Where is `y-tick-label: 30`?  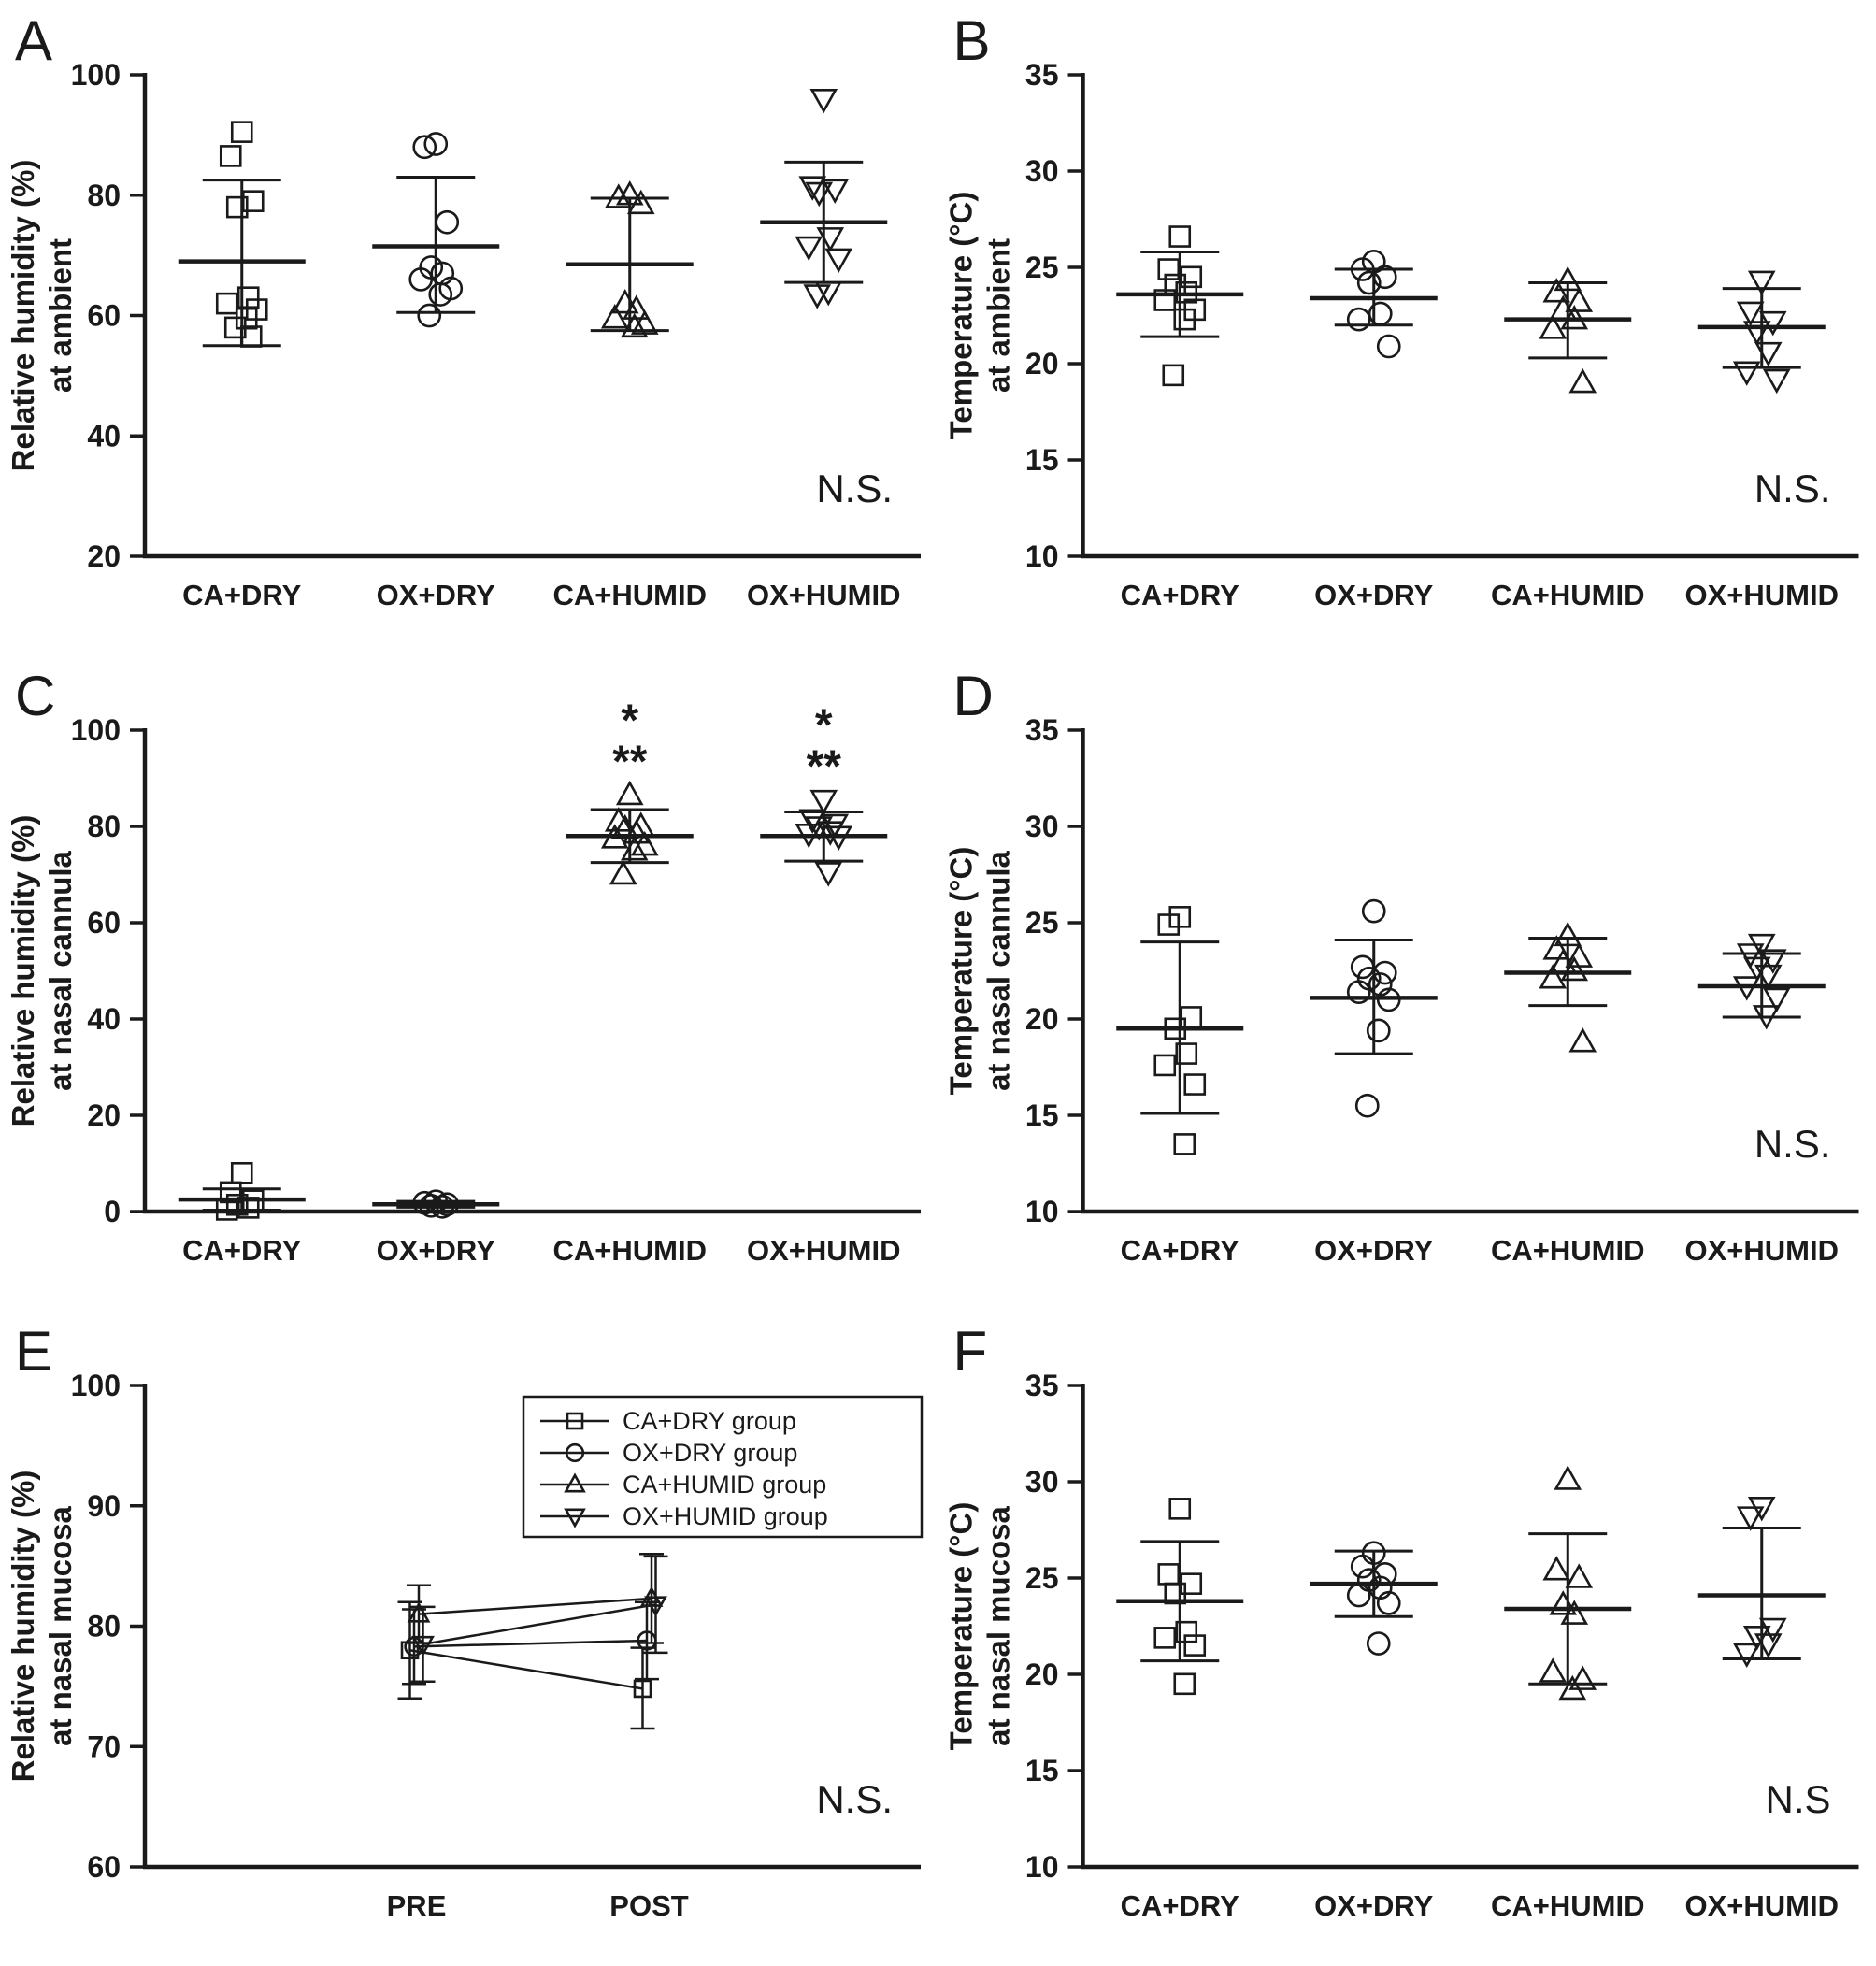
y-tick-label: 30 is located at coordinates (1042, 1482).